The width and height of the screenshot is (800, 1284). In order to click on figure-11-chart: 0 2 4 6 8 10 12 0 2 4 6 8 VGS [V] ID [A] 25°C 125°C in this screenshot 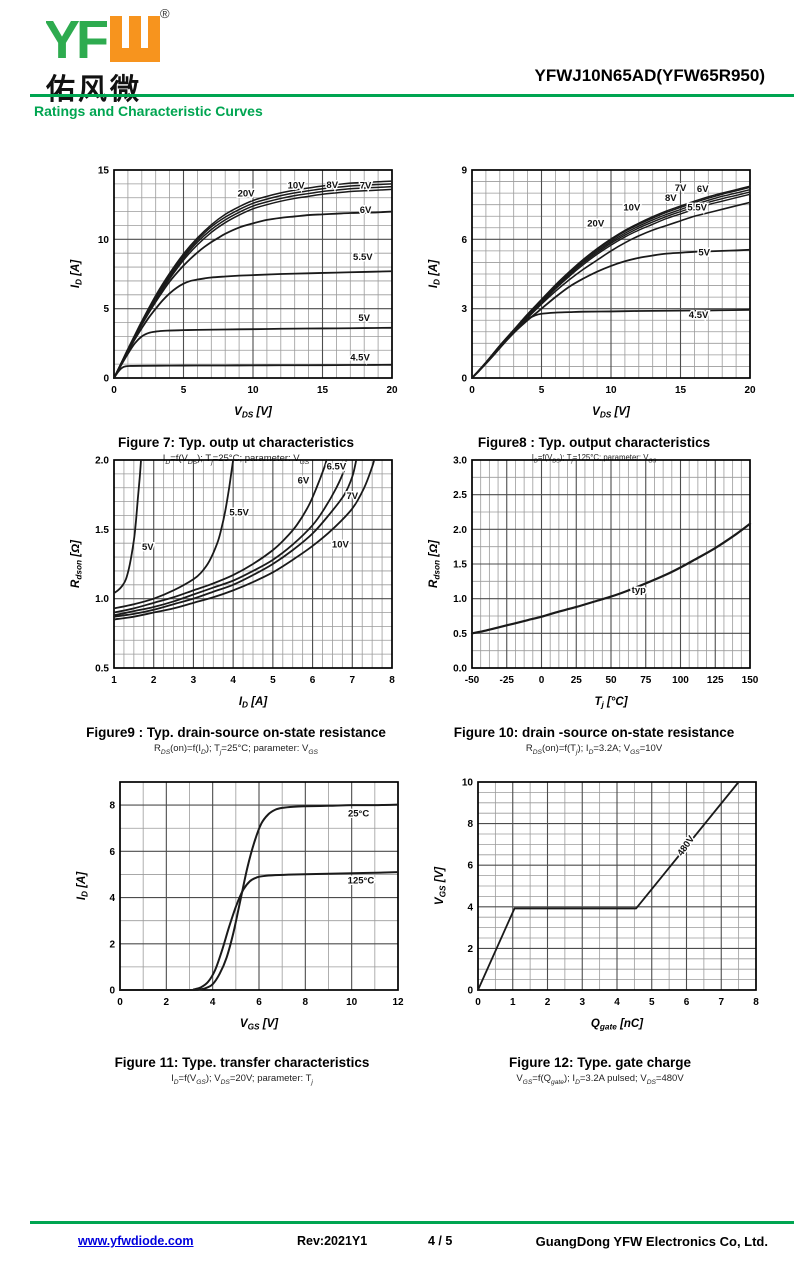, I will do `click(242, 905)`.